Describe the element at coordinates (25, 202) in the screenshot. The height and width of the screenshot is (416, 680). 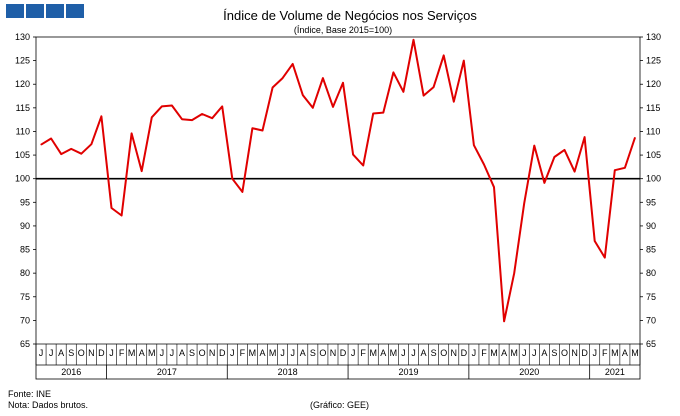
I see `y-tick-label-left: 95` at that location.